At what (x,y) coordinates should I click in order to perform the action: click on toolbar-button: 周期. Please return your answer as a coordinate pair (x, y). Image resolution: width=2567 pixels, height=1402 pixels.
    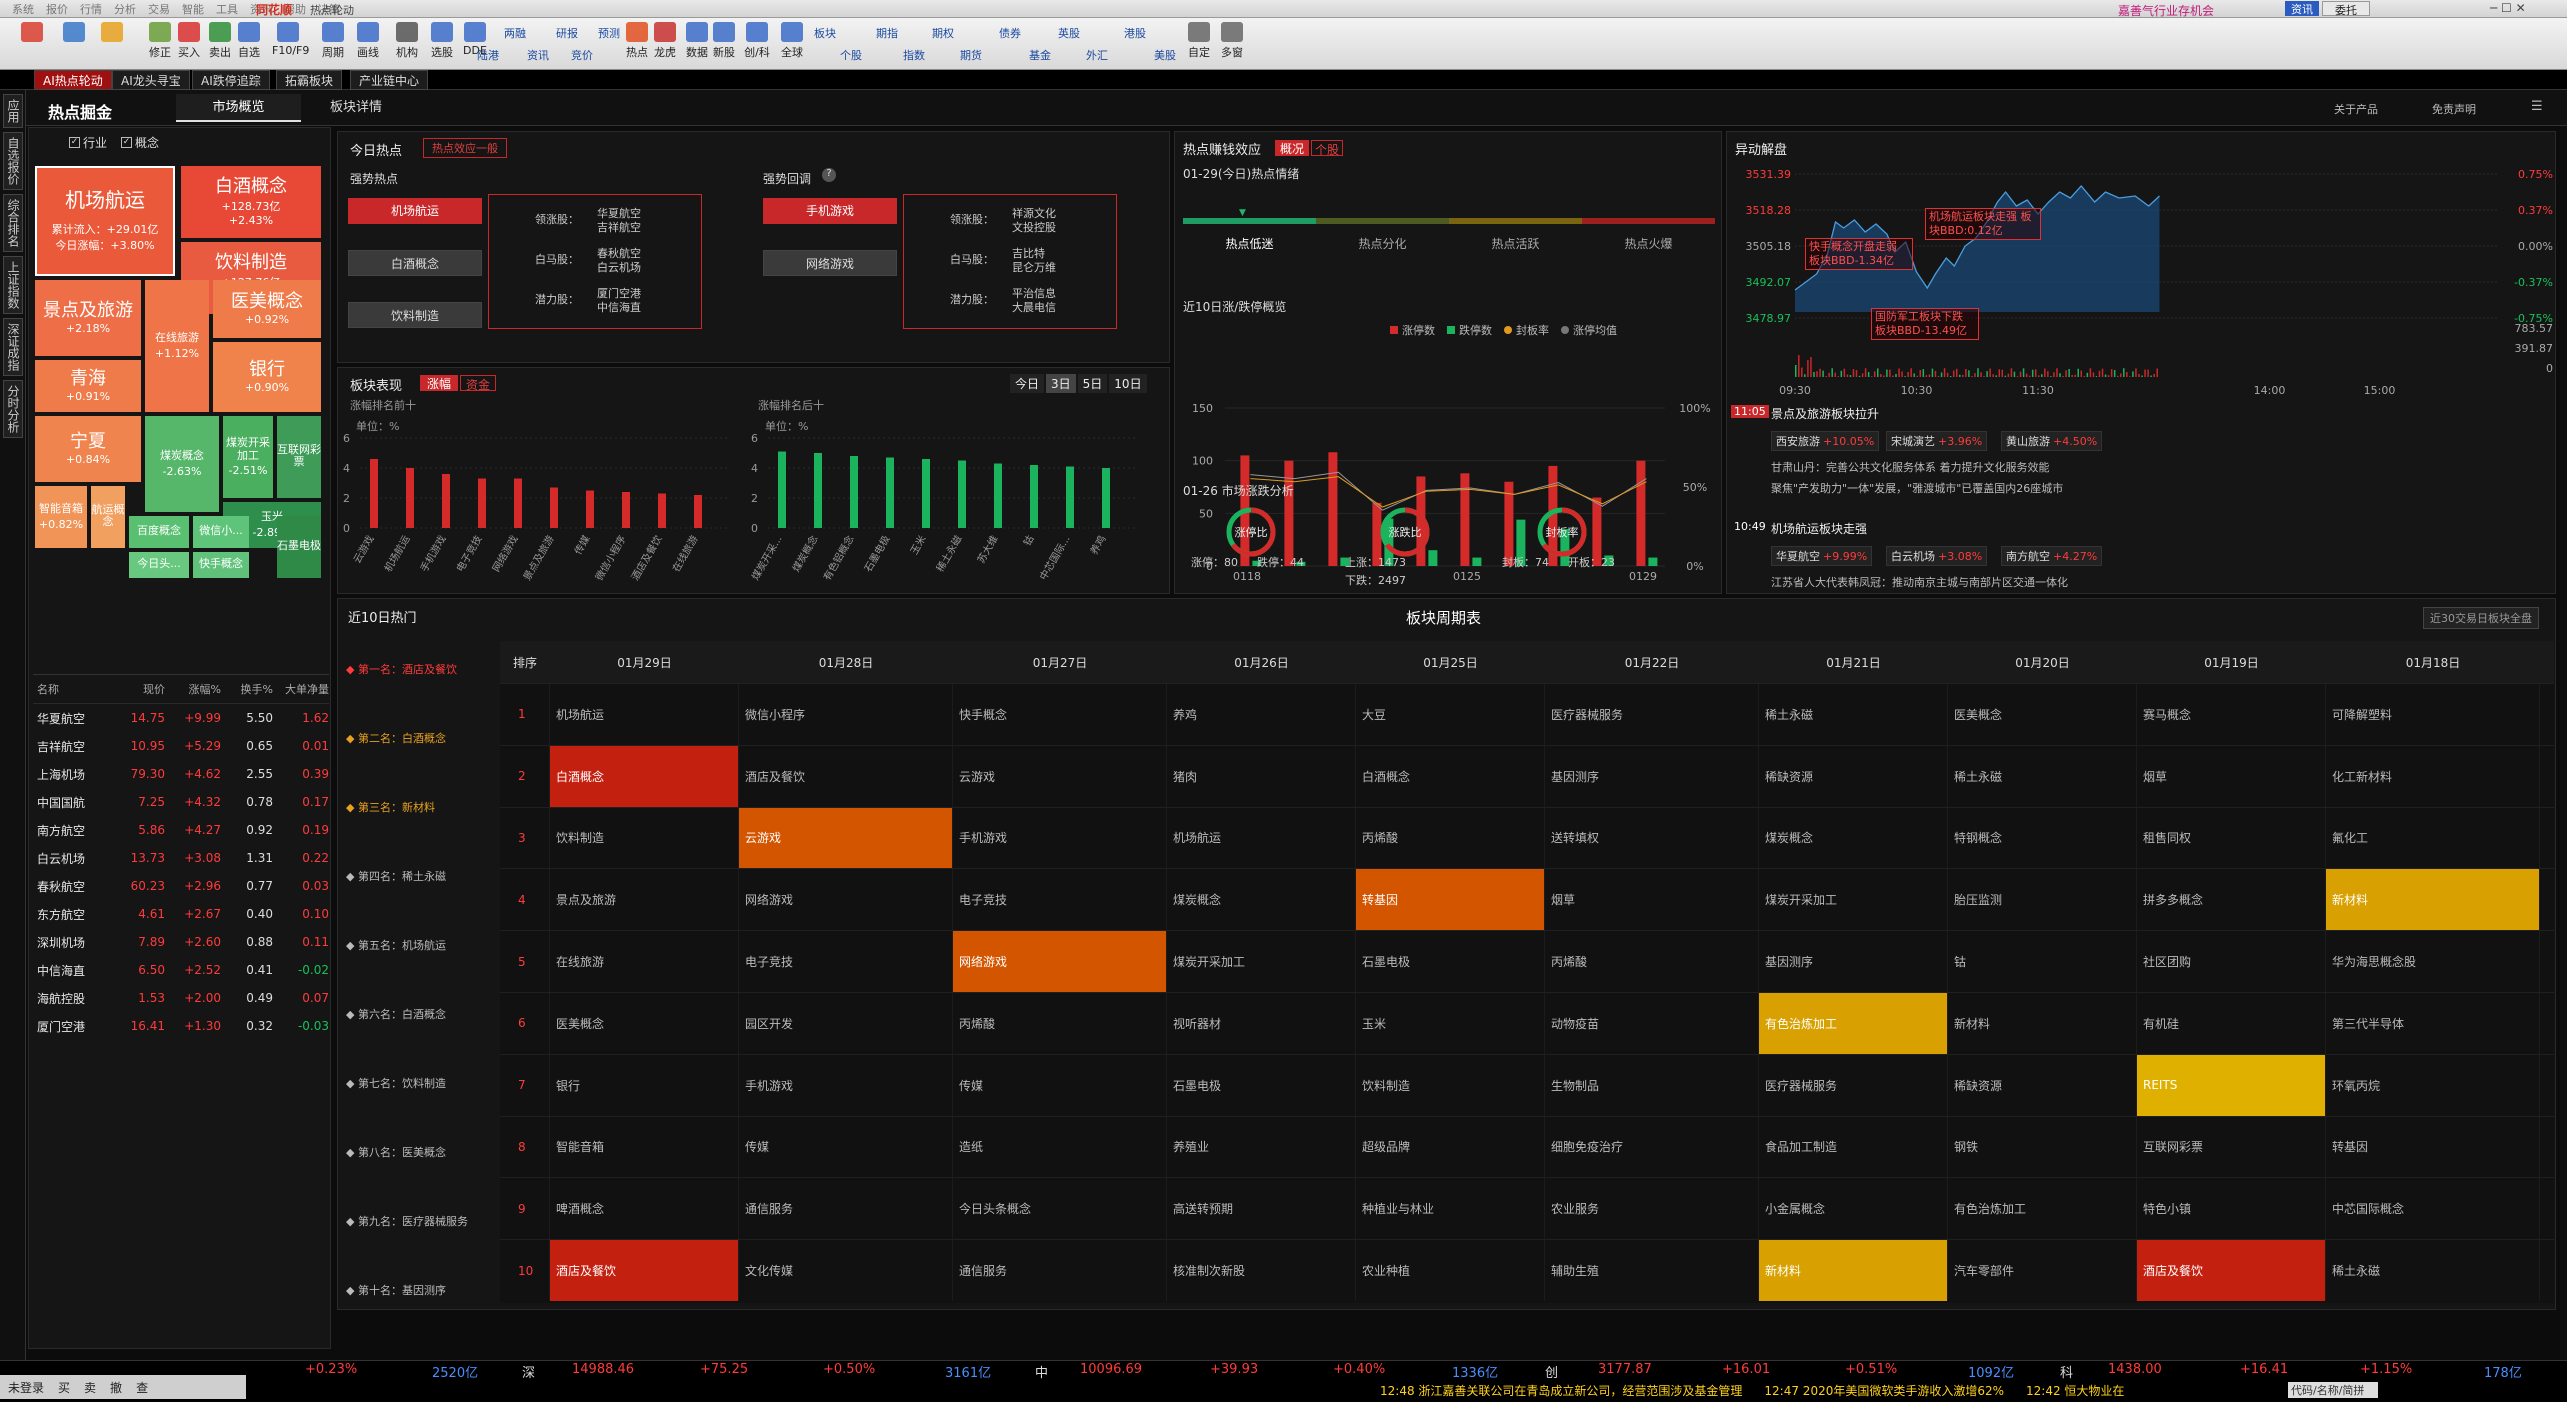
    Looking at the image, I should click on (333, 44).